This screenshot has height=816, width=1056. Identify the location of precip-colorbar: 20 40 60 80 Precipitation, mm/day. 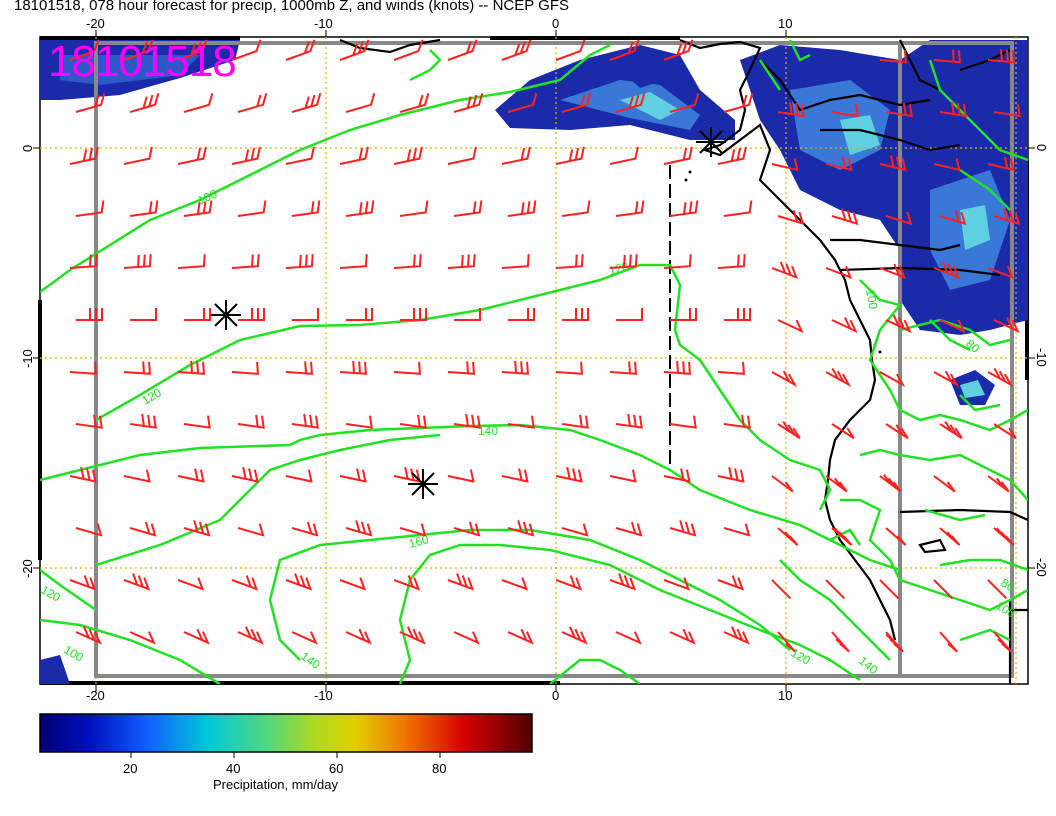
(286, 752).